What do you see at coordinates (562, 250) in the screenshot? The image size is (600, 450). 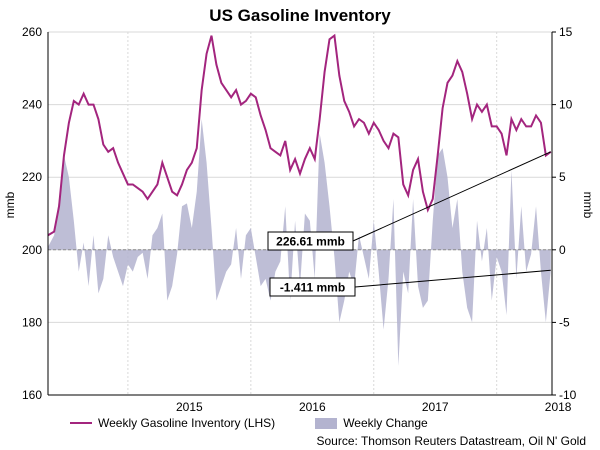 I see `y-tick-label-right: 0` at bounding box center [562, 250].